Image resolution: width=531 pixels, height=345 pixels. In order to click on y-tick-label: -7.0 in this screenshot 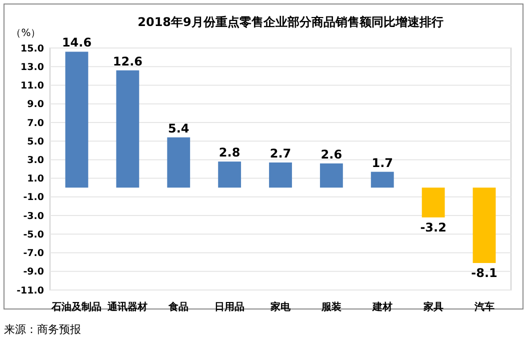, I will do `click(33, 254)`.